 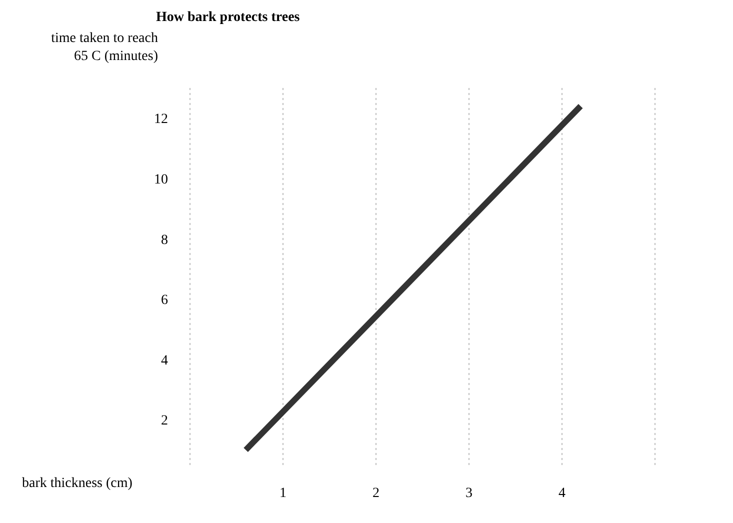 What do you see at coordinates (228, 18) in the screenshot?
I see `chart-title: How bark protects trees` at bounding box center [228, 18].